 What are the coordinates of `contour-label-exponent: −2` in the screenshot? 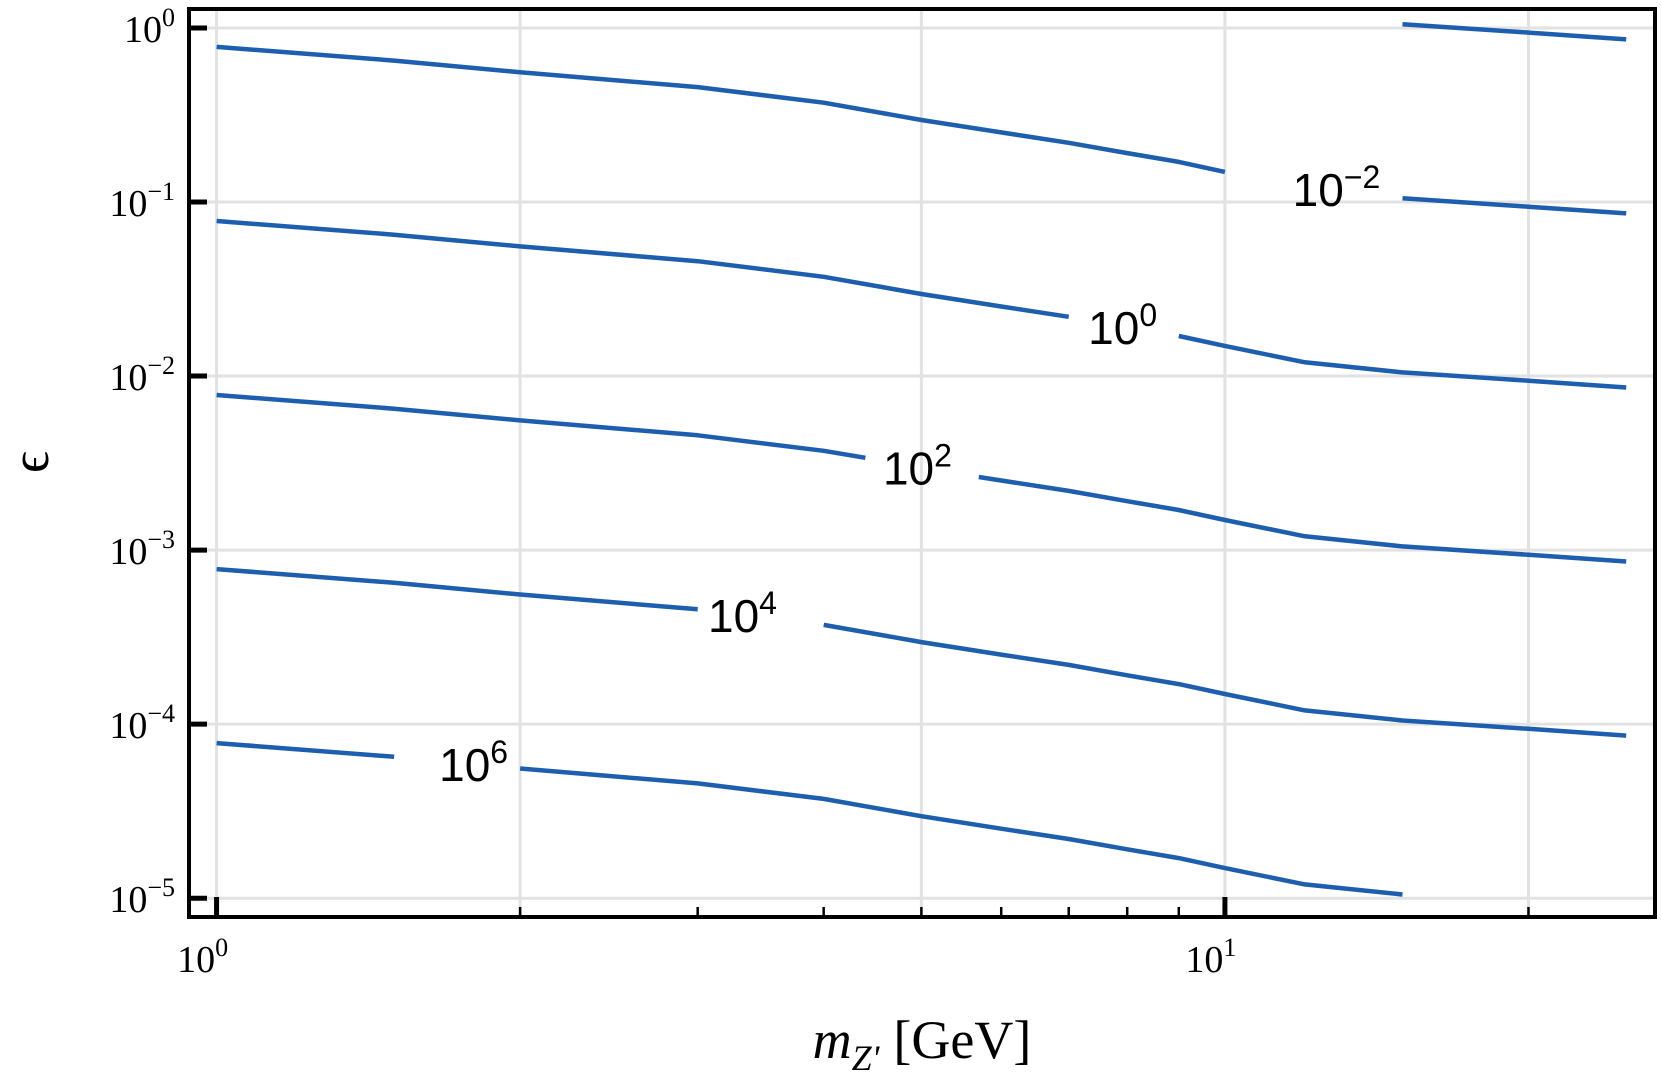 It's located at (1362, 177).